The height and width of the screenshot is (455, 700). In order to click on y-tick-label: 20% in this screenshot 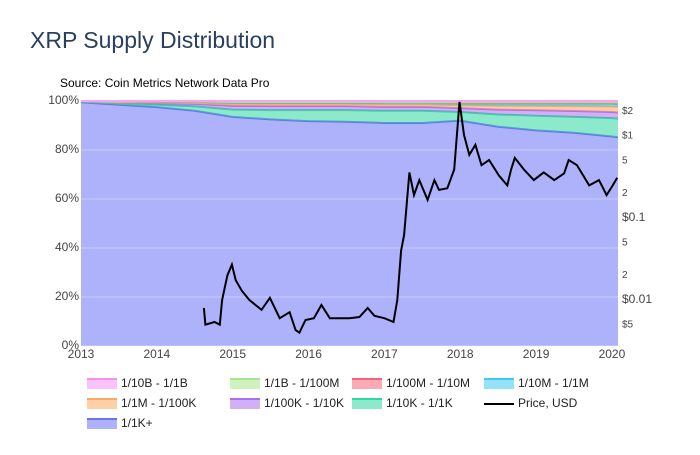, I will do `click(67, 296)`.